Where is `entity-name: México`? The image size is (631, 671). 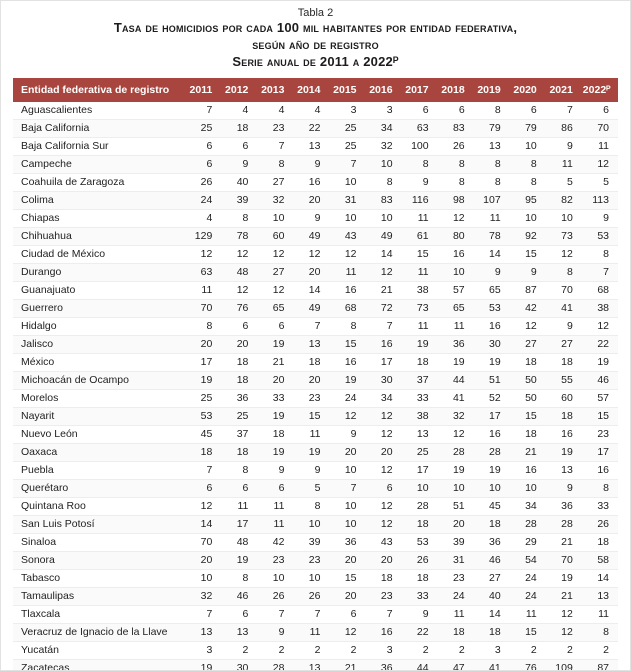 entity-name: México is located at coordinates (99, 362).